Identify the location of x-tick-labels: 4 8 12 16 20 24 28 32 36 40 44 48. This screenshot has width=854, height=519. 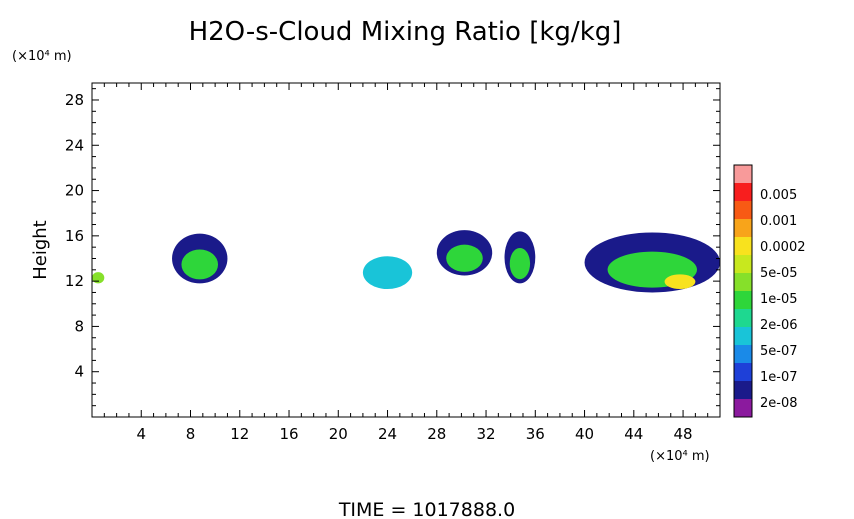
(414, 434).